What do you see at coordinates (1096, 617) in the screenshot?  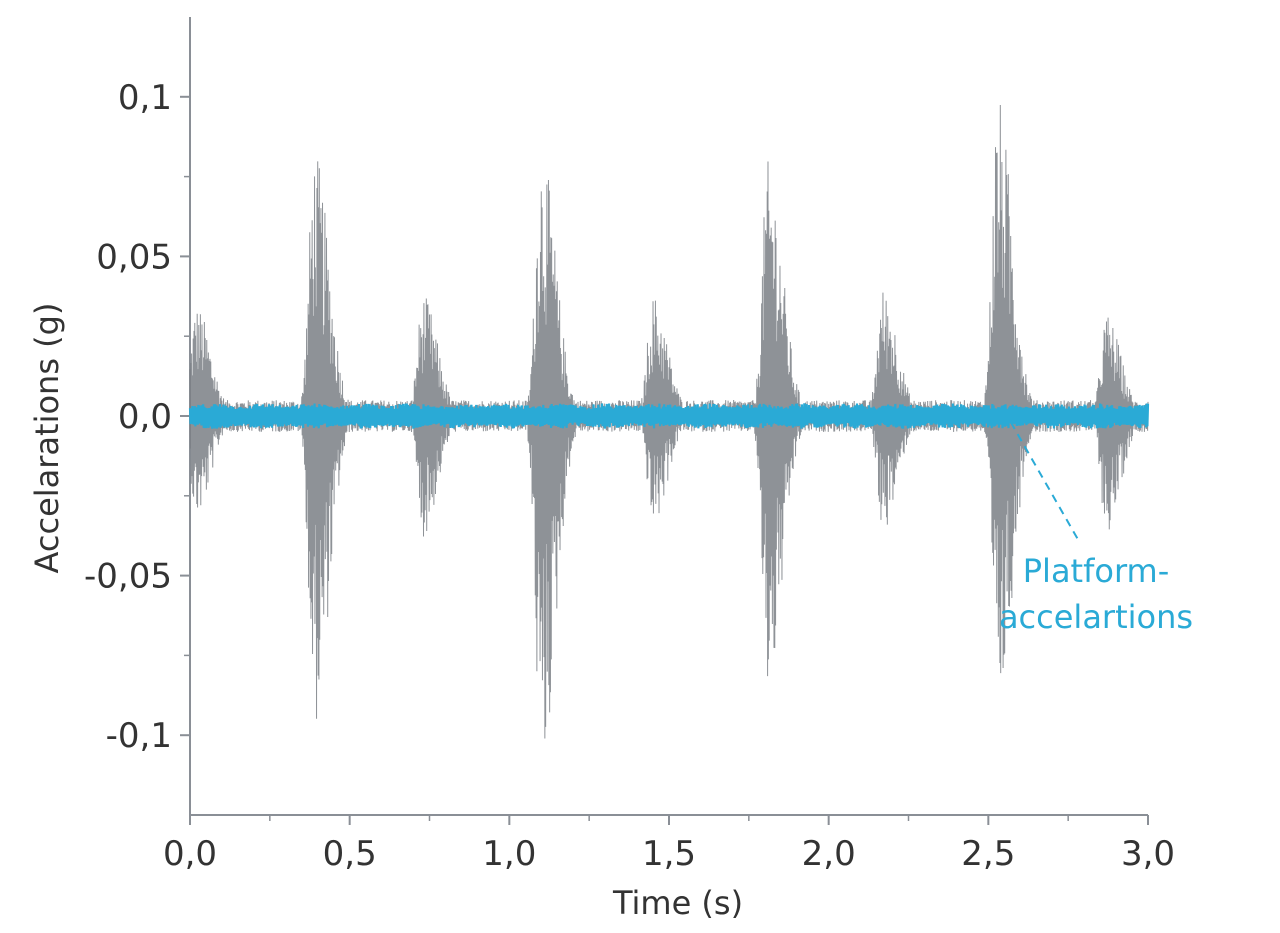 I see `annotation-label-line-2: accelartions` at bounding box center [1096, 617].